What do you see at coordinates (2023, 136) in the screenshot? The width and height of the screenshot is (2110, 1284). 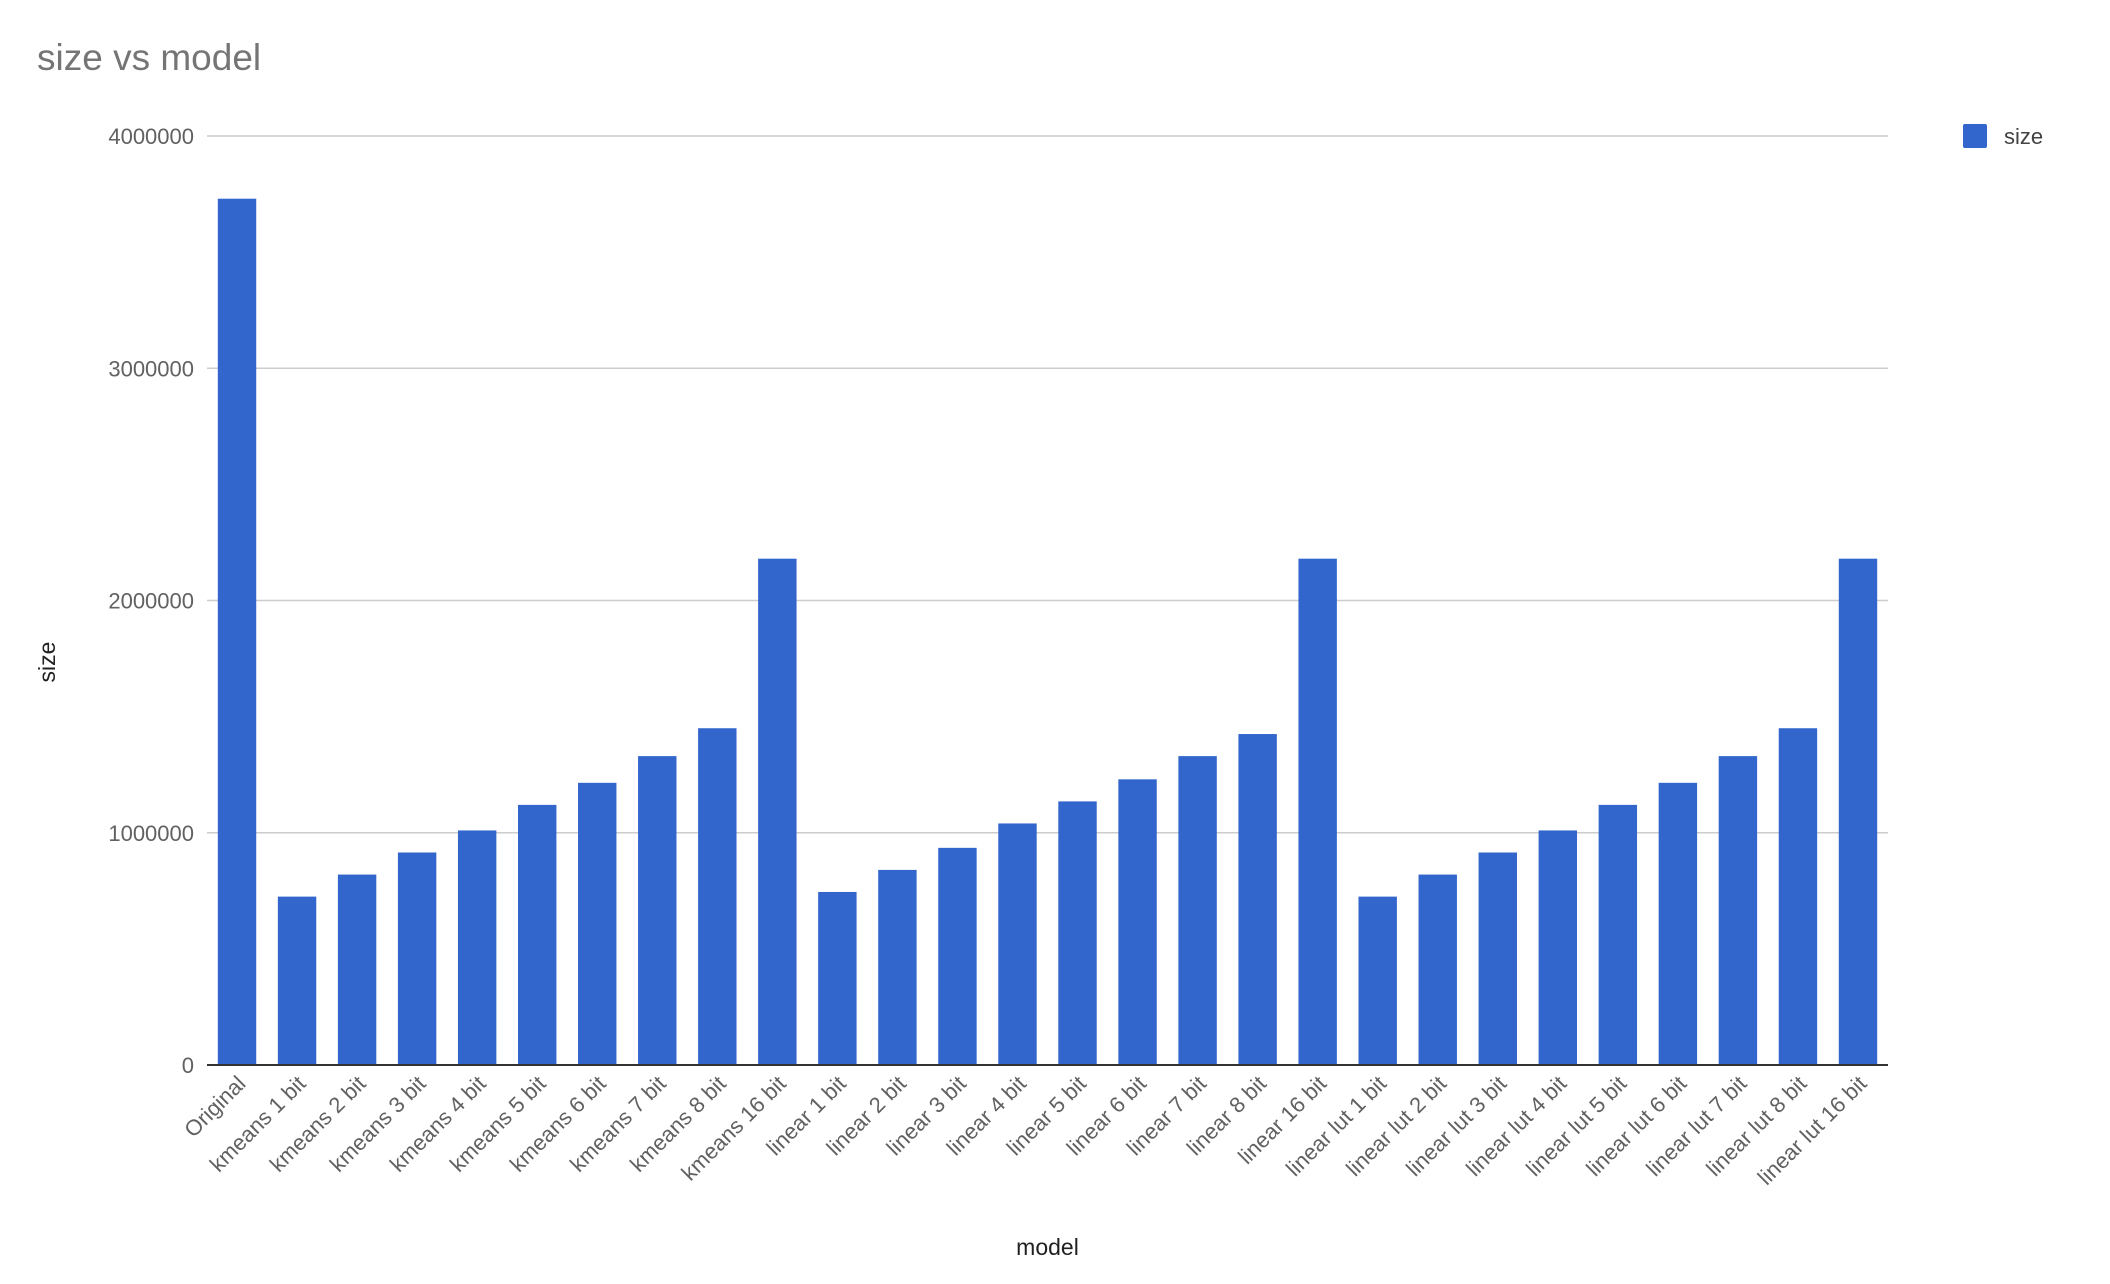 I see `legend-label-size: size` at bounding box center [2023, 136].